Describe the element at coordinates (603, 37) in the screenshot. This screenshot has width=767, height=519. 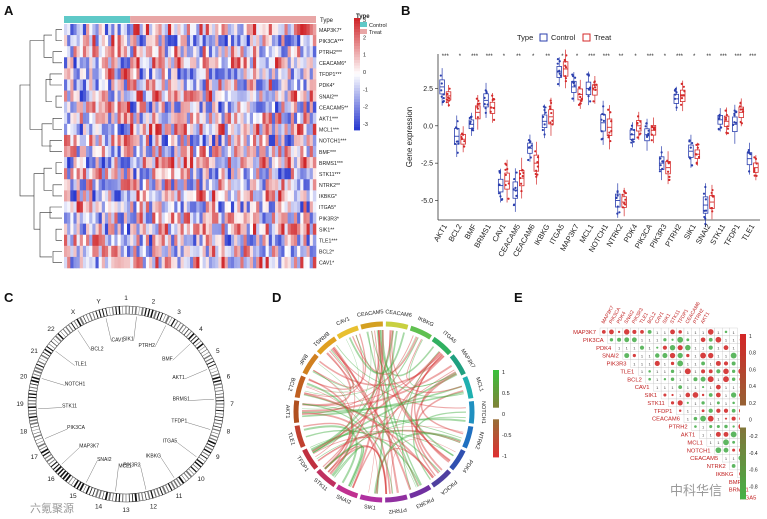
I see `boxplot-legend-treat: Treat` at that location.